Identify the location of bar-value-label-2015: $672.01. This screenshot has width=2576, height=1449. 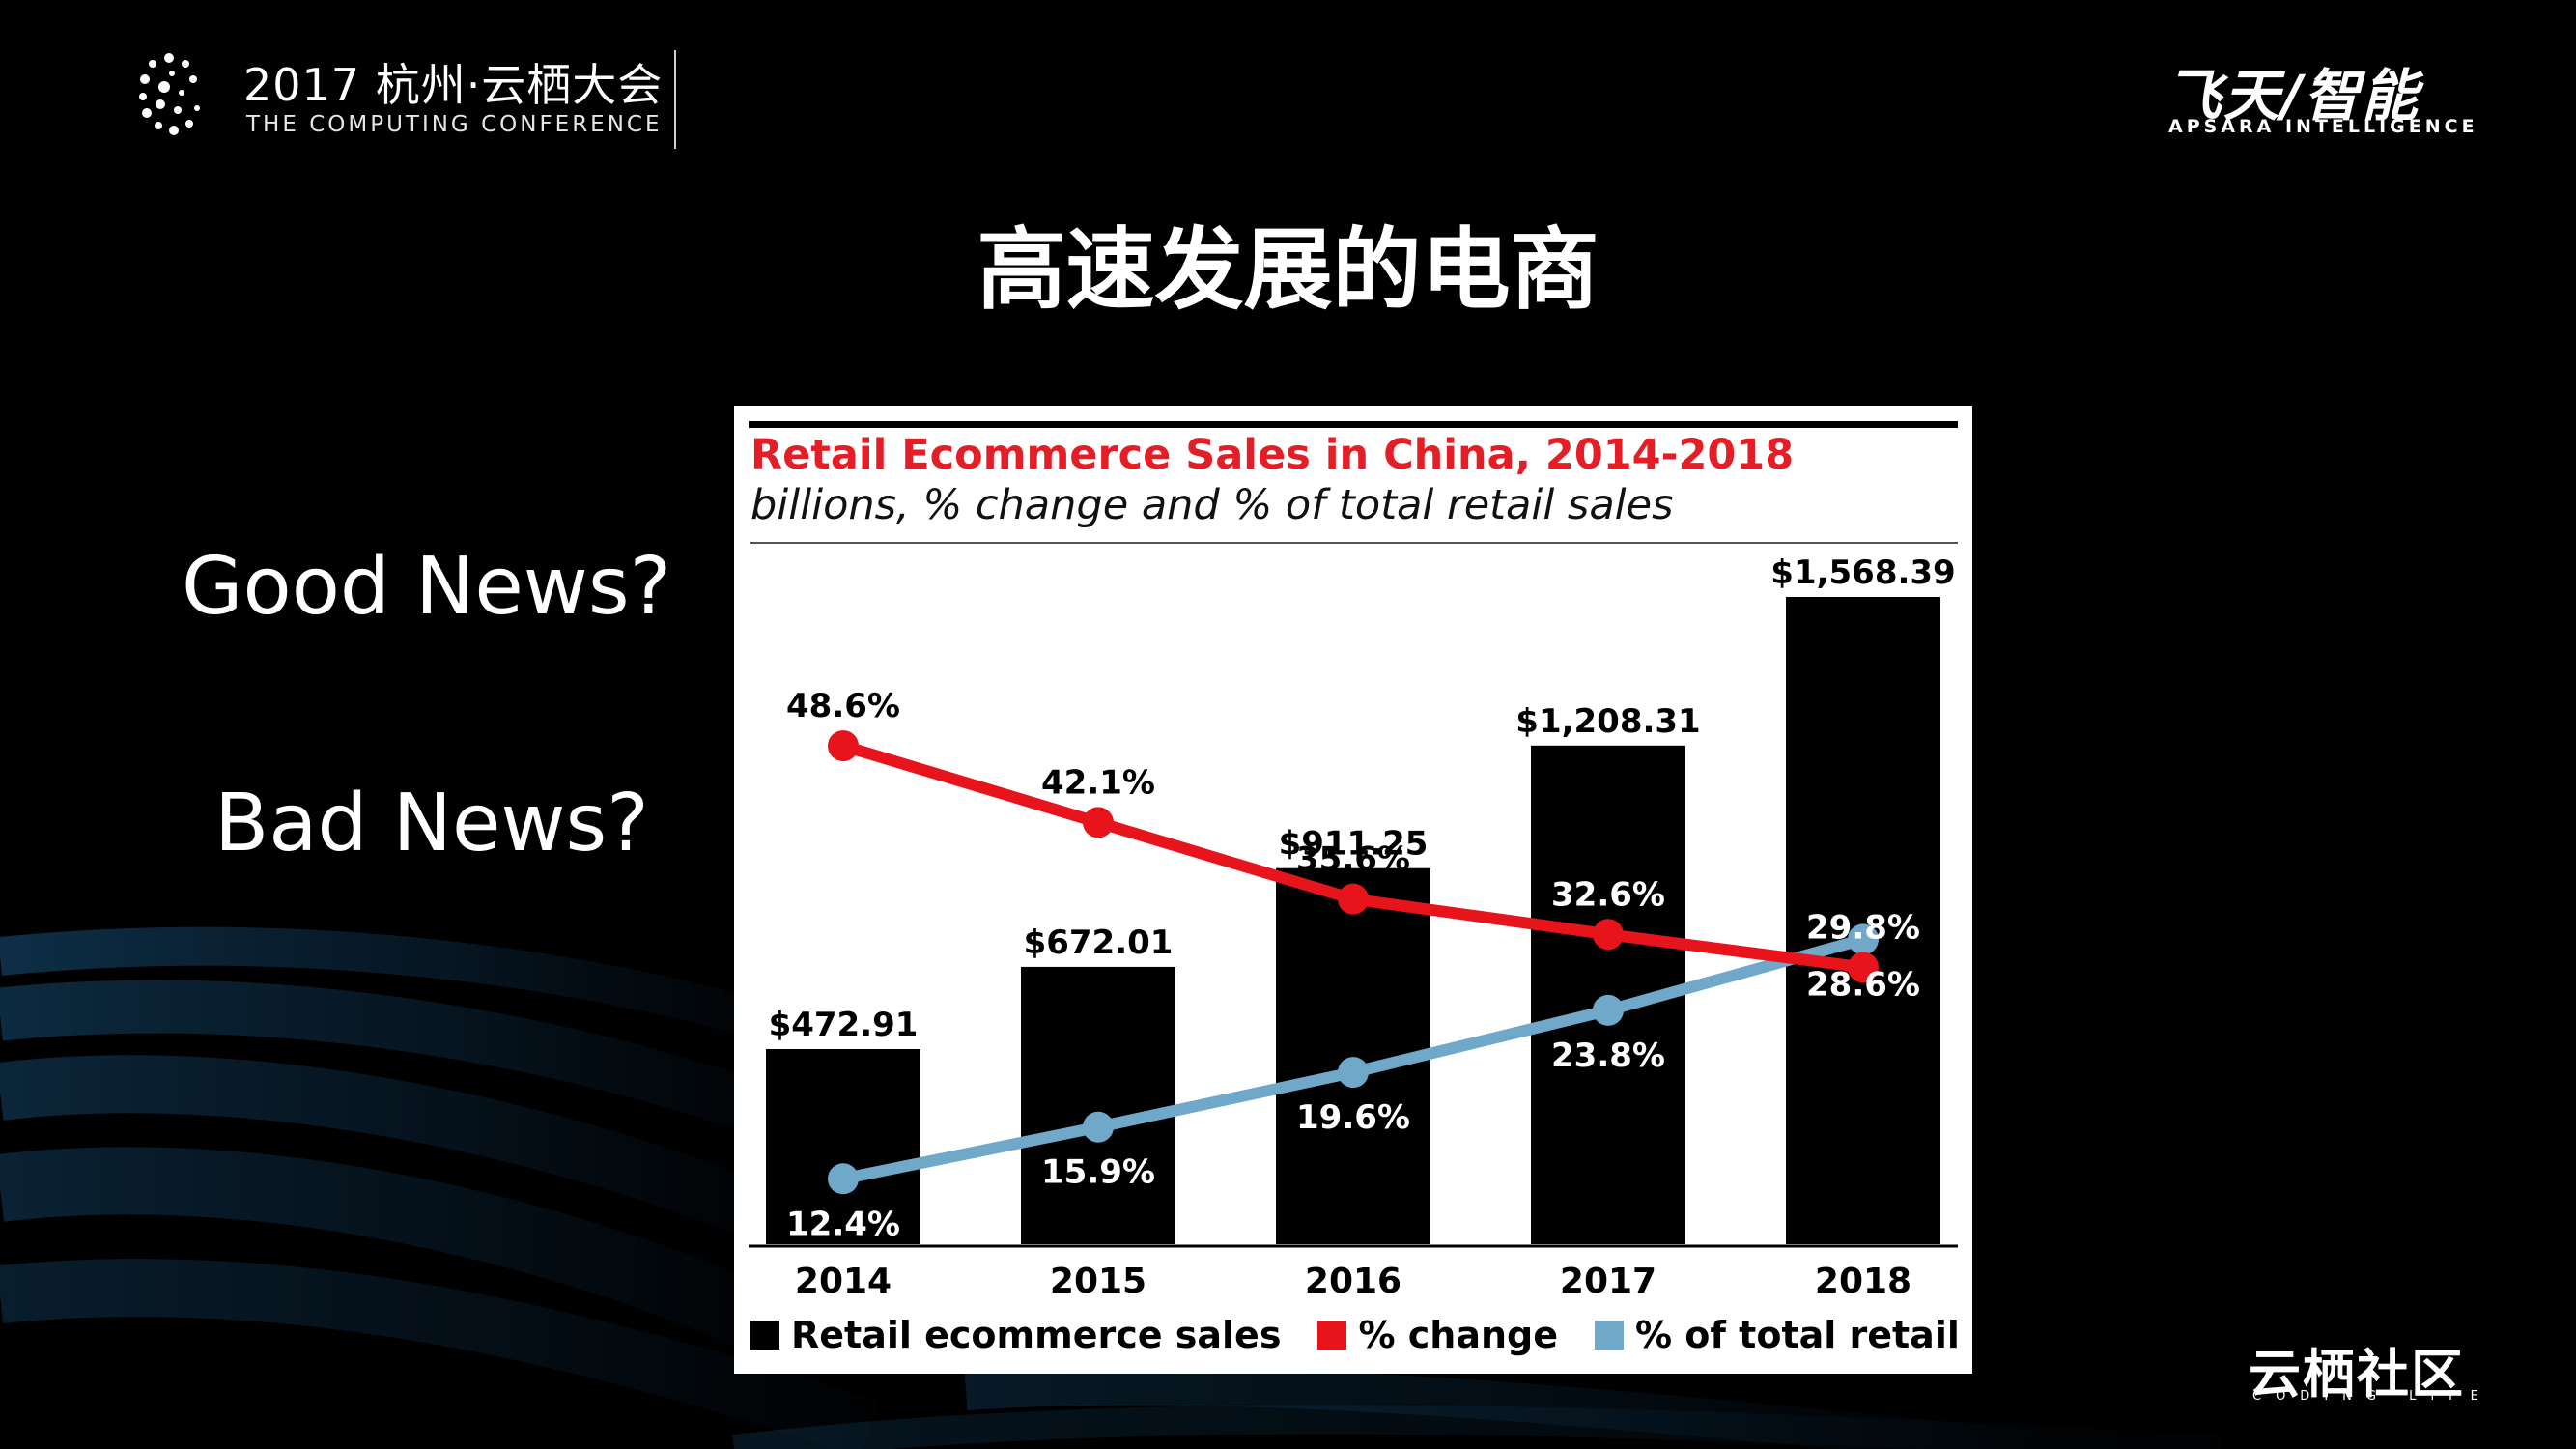
(1099, 942).